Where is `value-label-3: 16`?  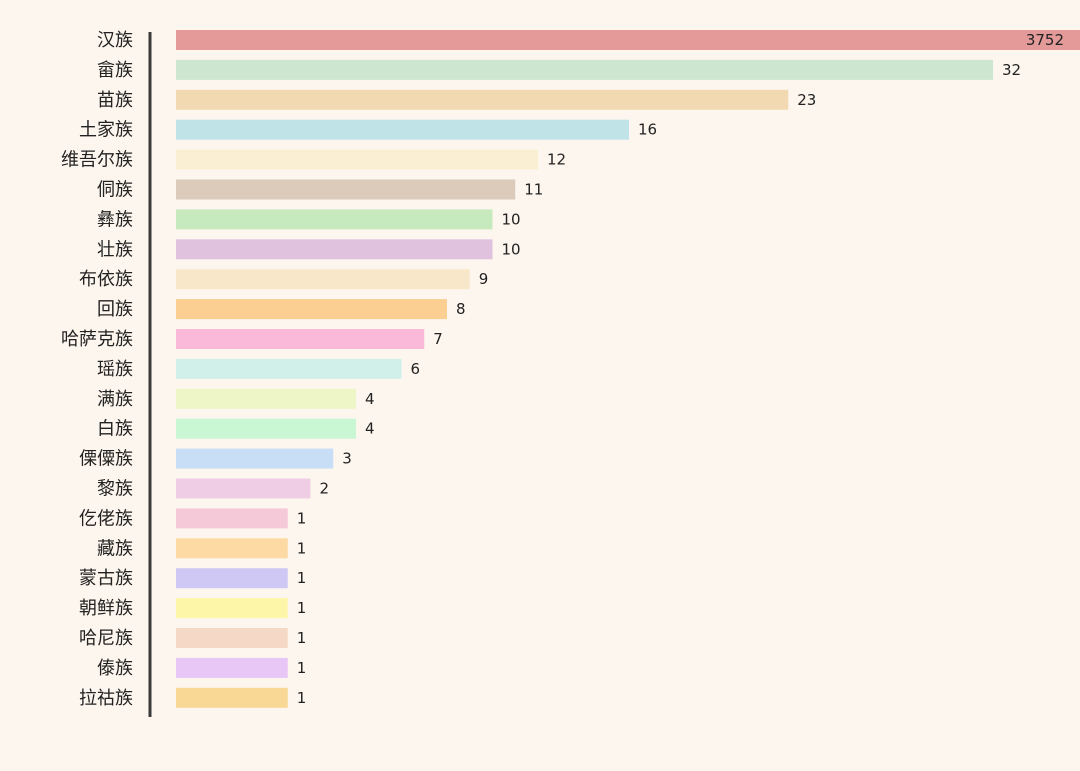
value-label-3: 16 is located at coordinates (647, 130).